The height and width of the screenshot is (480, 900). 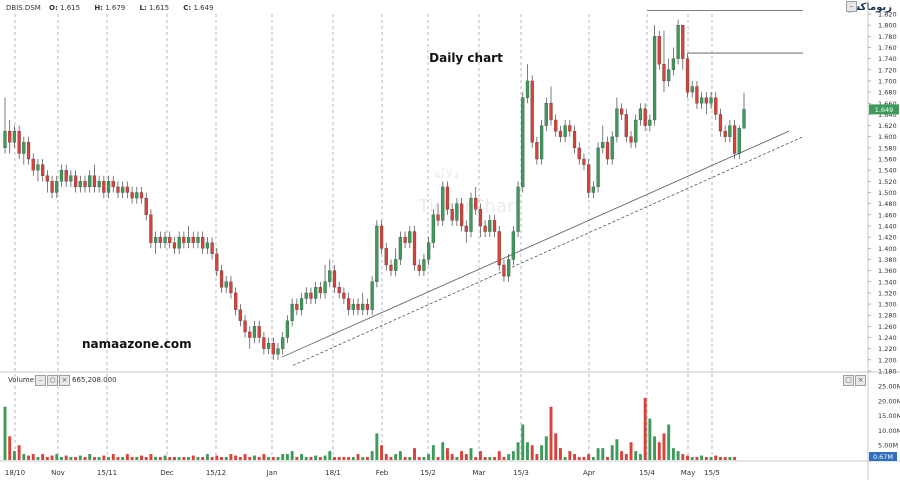 What do you see at coordinates (887, 226) in the screenshot?
I see `price-tick-label: 1.440` at bounding box center [887, 226].